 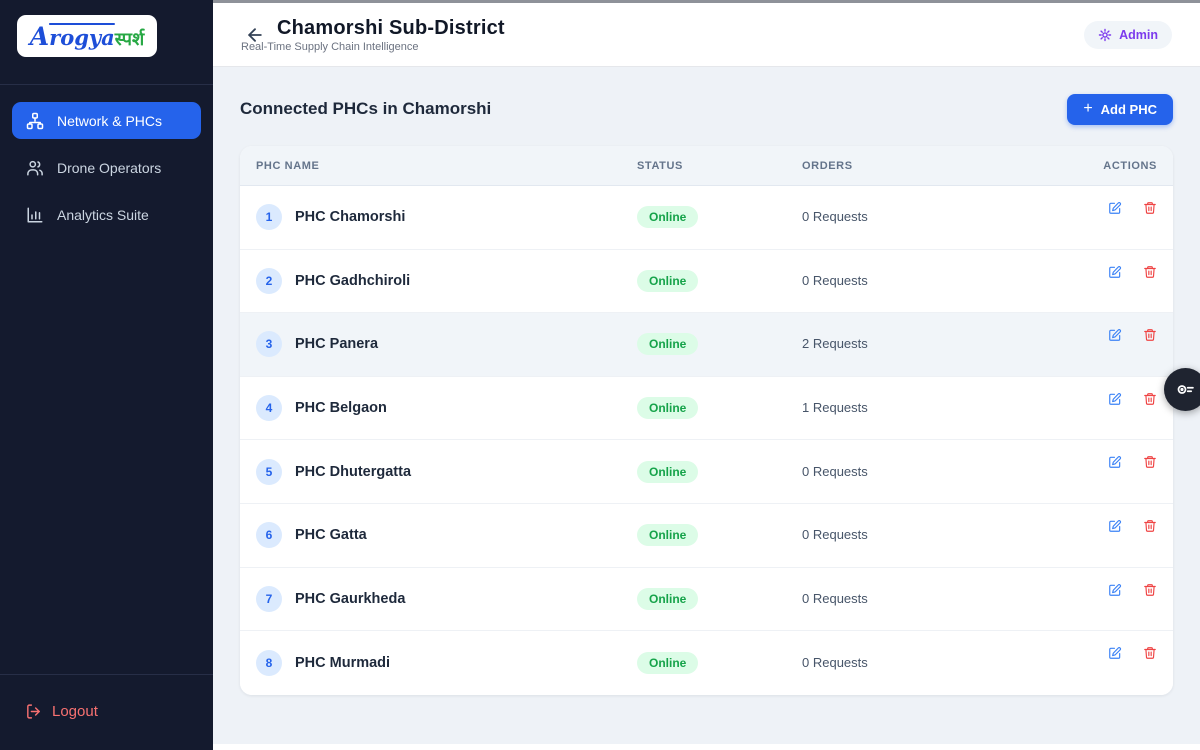 I want to click on widget-fab-button, so click(x=1182, y=389).